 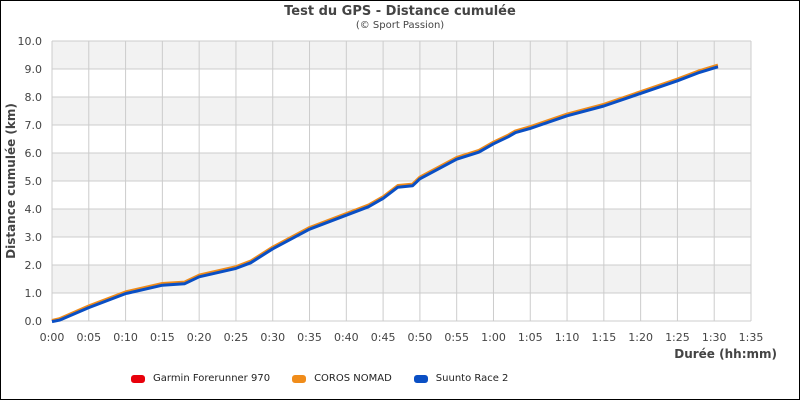 I want to click on legend-item: Suunto Race 2, so click(x=461, y=378).